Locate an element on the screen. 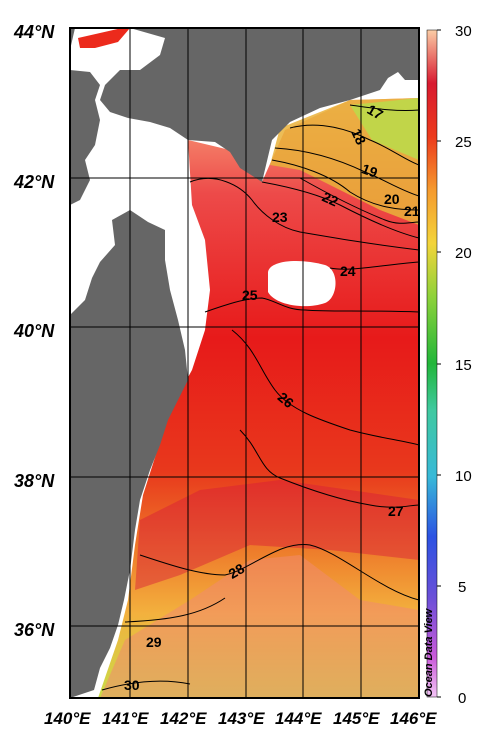  contour-label-23: 23 is located at coordinates (280, 217).